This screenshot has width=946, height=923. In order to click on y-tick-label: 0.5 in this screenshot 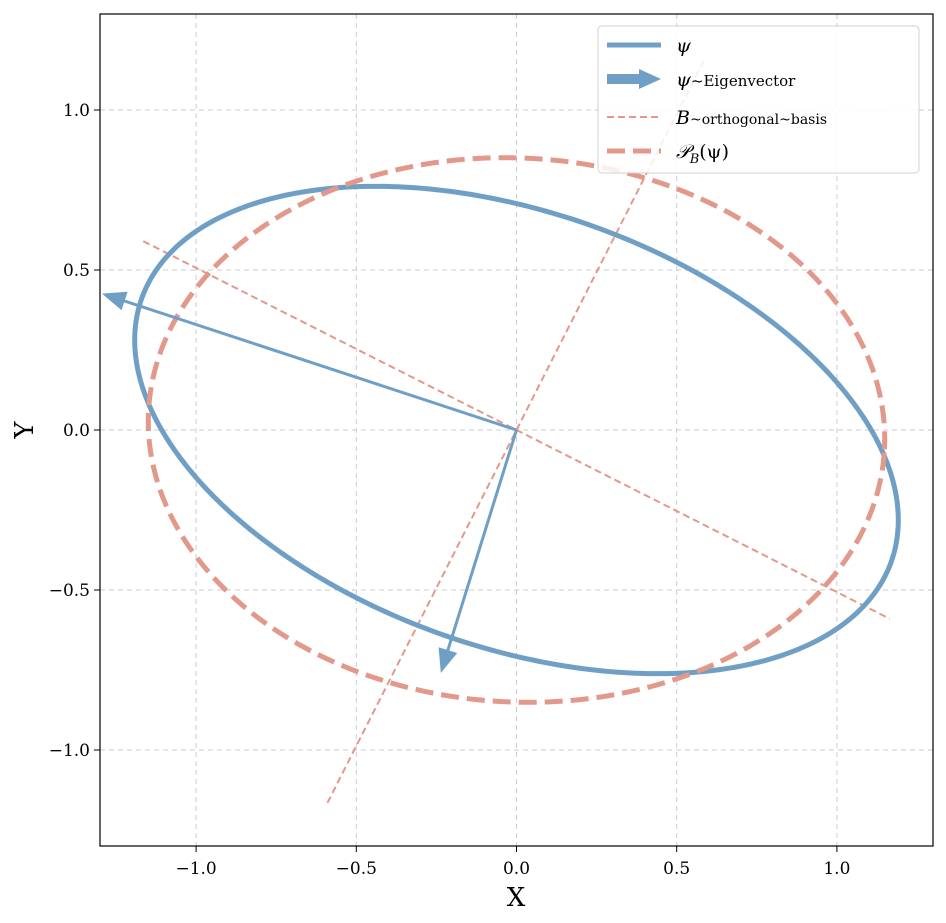, I will do `click(76, 271)`.